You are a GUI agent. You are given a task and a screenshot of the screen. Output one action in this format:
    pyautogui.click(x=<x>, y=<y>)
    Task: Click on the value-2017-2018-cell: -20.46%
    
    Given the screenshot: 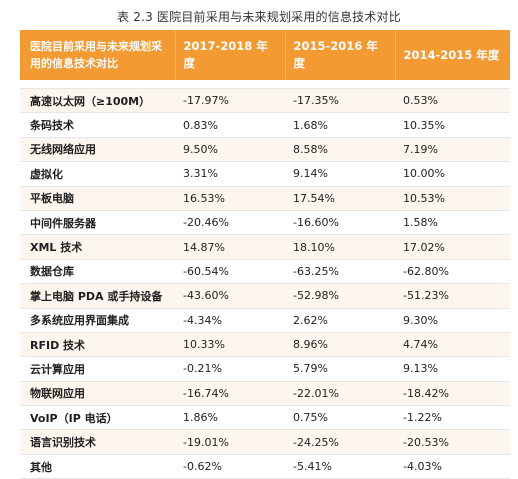 What is the action you would take?
    pyautogui.click(x=230, y=223)
    